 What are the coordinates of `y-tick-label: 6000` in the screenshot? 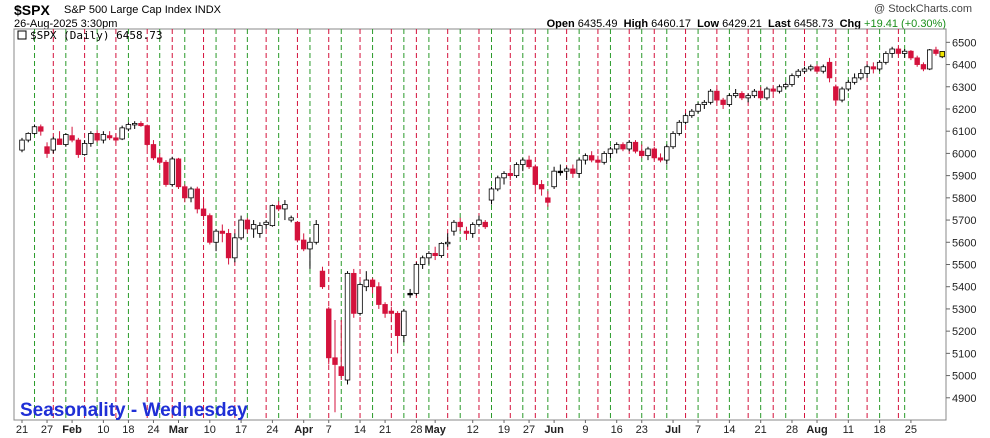 It's located at (964, 154).